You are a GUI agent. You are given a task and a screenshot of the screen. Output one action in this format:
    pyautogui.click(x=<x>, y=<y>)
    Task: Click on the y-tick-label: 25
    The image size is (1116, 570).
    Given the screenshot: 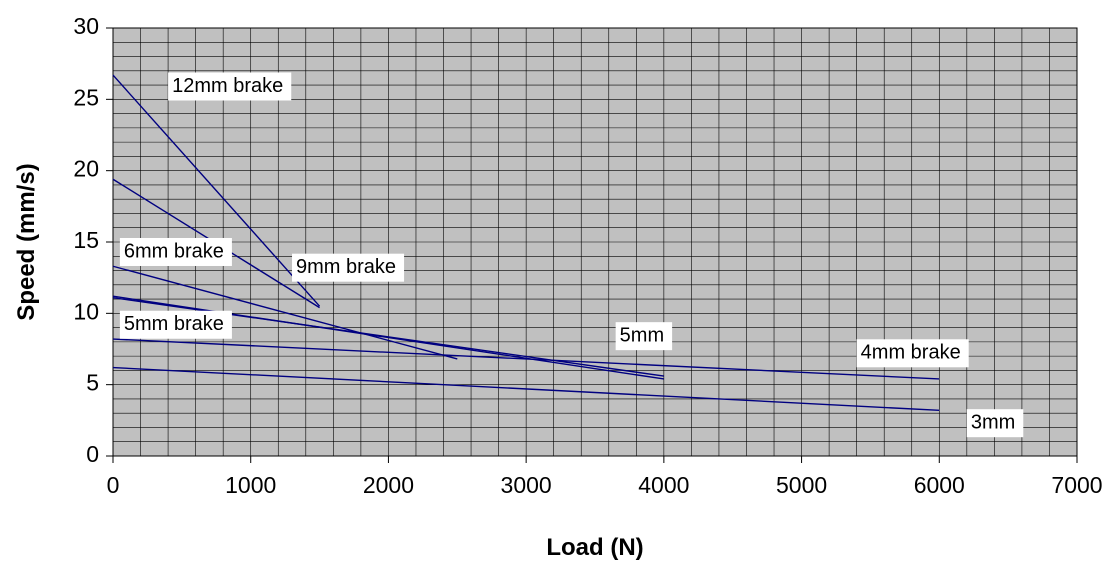 What is the action you would take?
    pyautogui.click(x=86, y=97)
    